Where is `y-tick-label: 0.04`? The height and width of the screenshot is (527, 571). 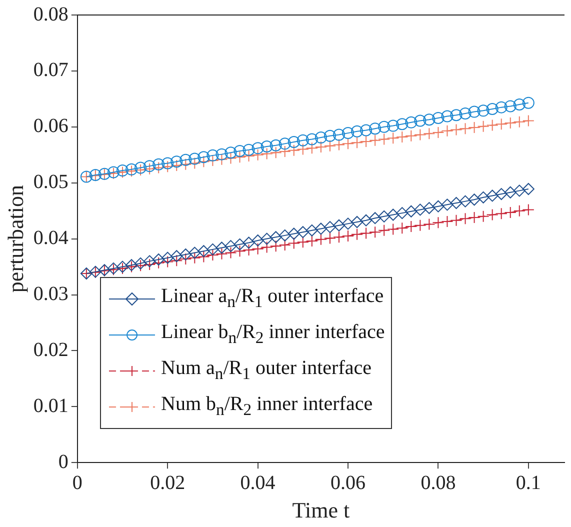 y-tick-label: 0.04 is located at coordinates (50, 238).